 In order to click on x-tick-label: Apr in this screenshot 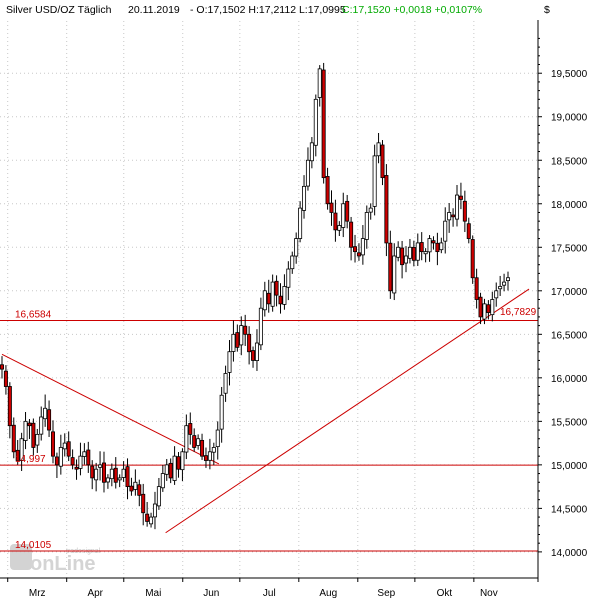, I will do `click(95, 593)`.